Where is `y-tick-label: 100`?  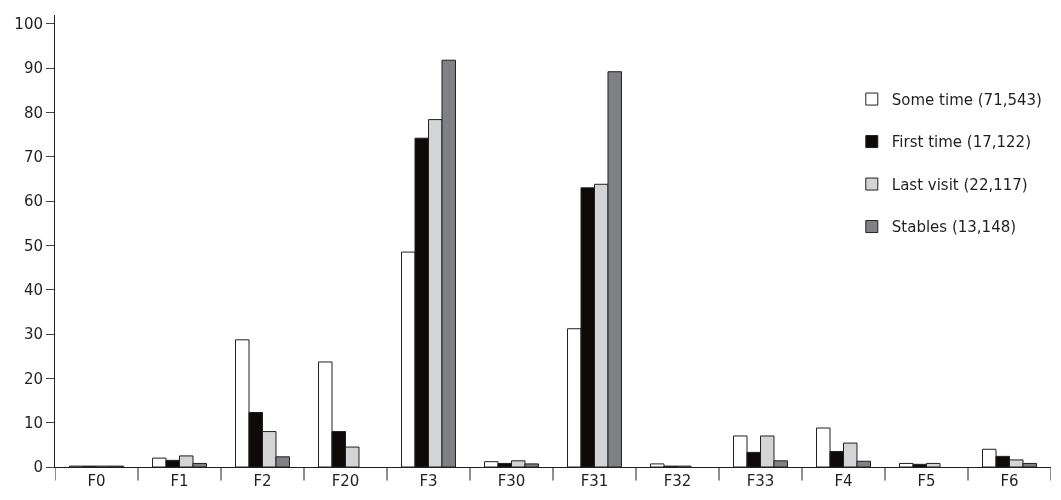
y-tick-label: 100 is located at coordinates (28, 24).